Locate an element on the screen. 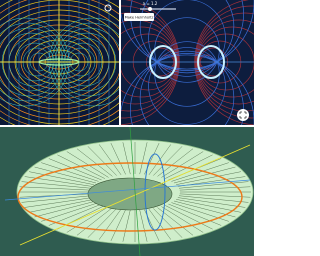 The image size is (320, 256). fullscreen-icon is located at coordinates (243, 115).